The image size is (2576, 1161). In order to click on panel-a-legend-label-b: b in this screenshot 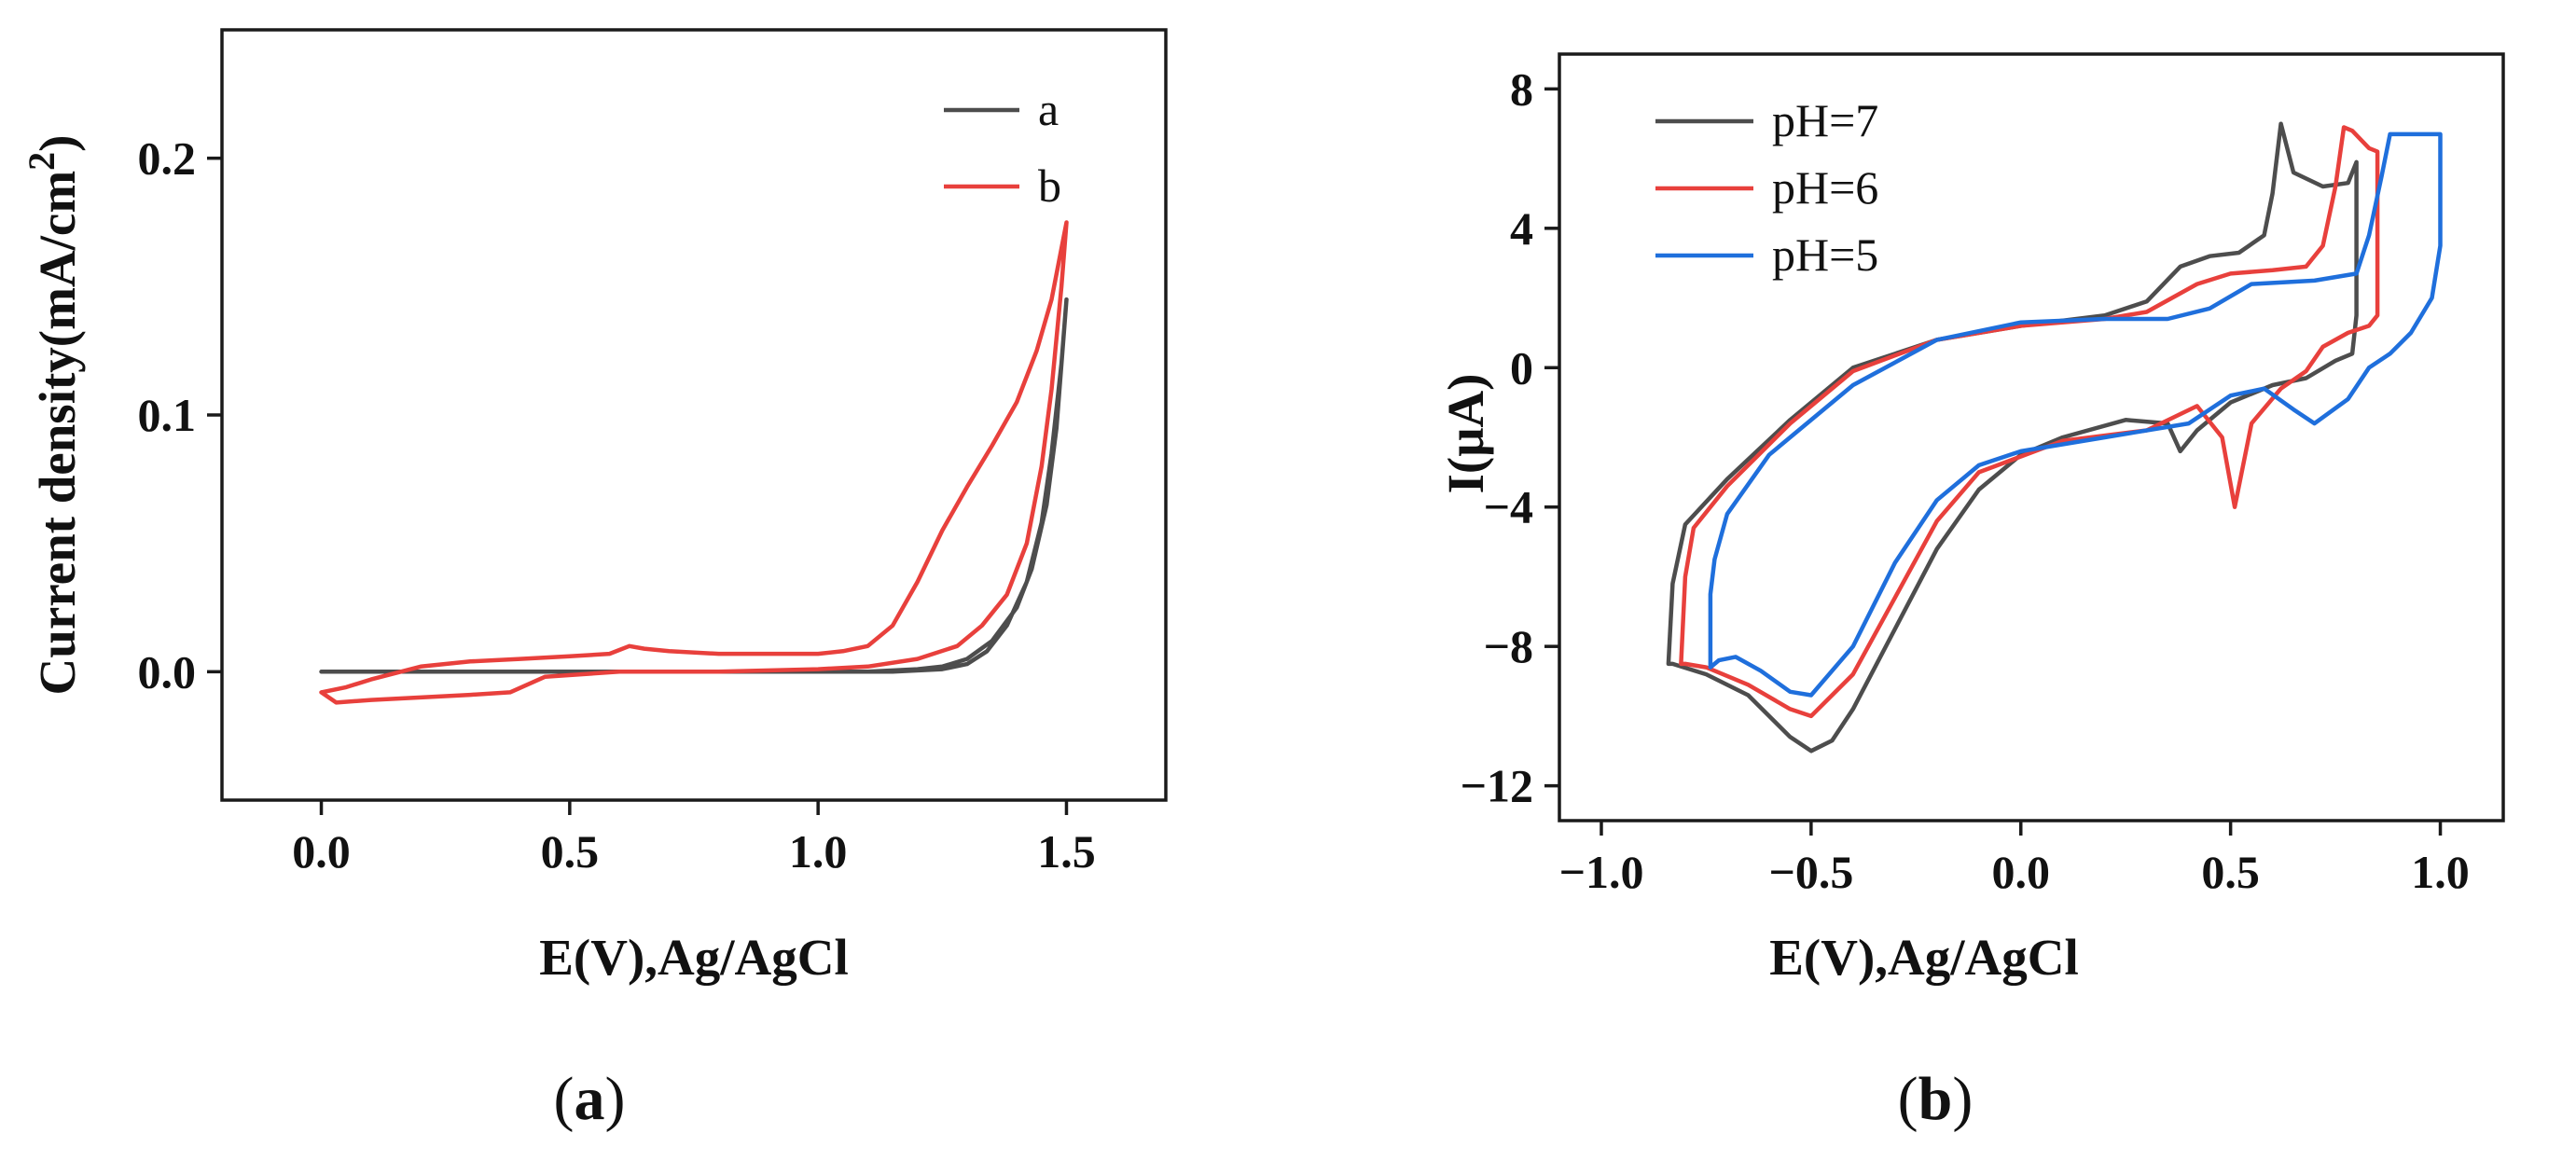, I will do `click(1049, 185)`.